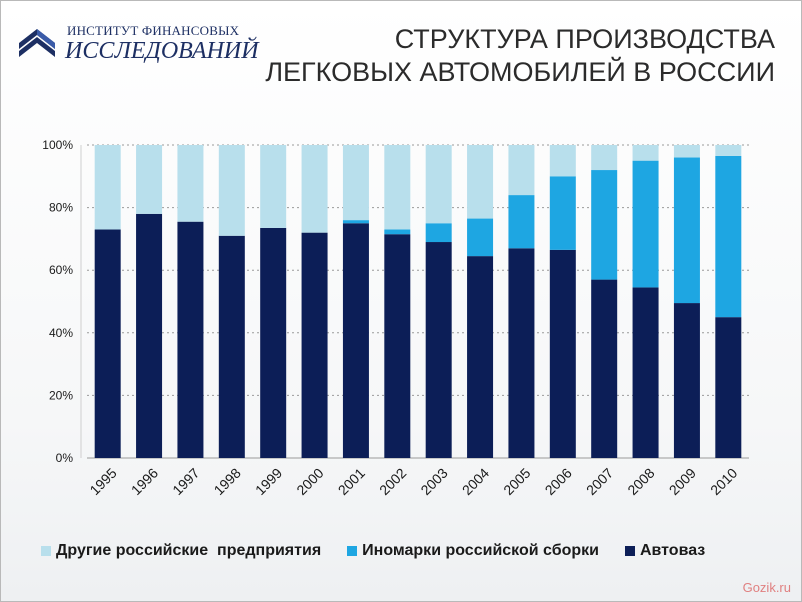 The height and width of the screenshot is (602, 802). What do you see at coordinates (672, 550) in the screenshot?
I see `legend-label-avtovaz: Автоваз` at bounding box center [672, 550].